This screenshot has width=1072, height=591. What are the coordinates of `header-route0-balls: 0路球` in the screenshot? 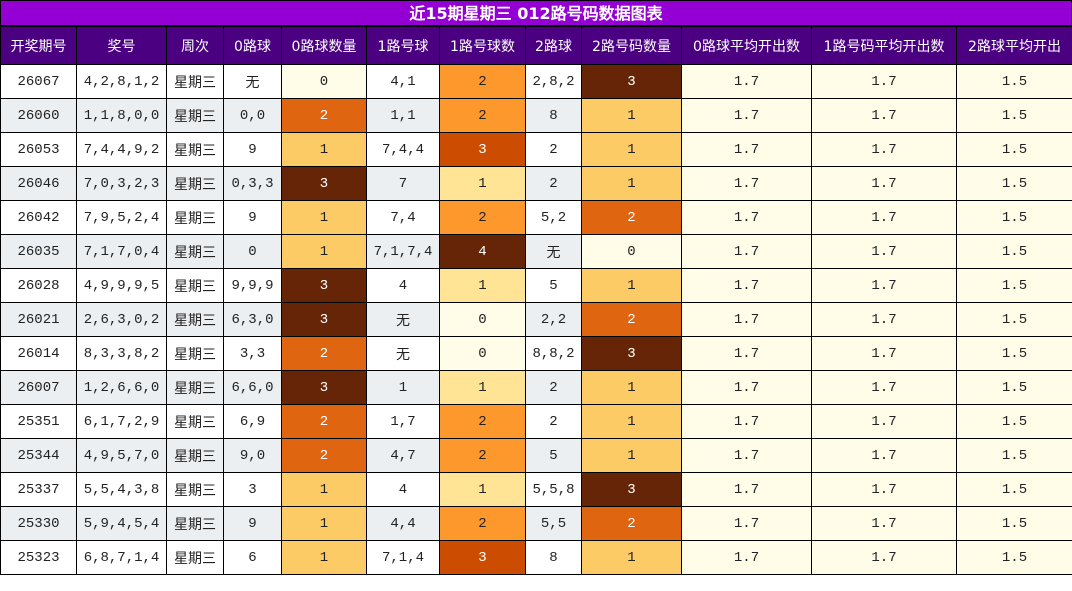 It's located at (252, 45).